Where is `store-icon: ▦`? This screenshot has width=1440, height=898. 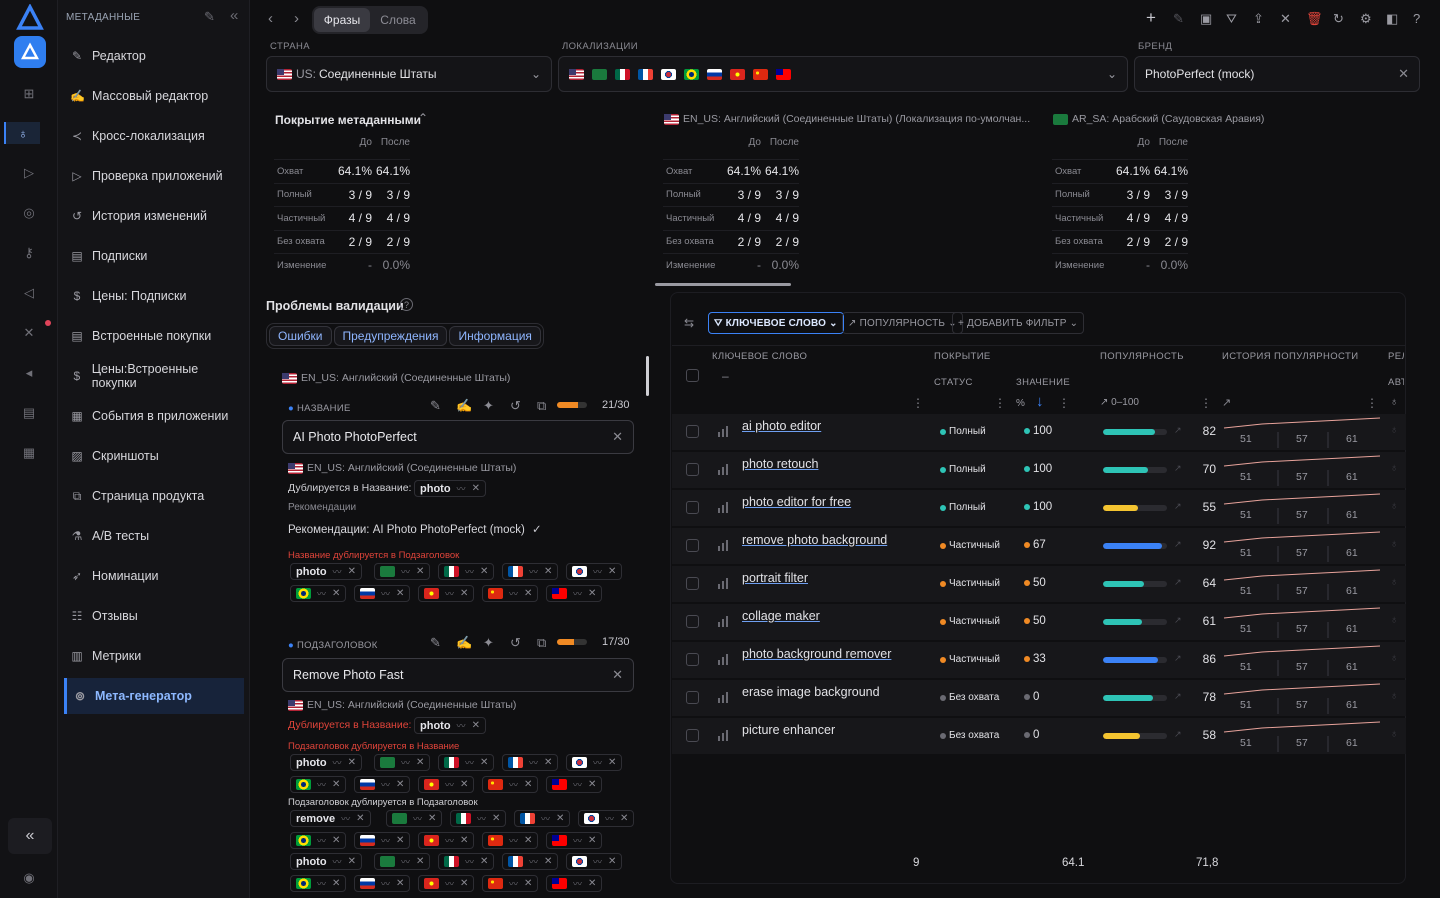 store-icon: ▦ is located at coordinates (29, 452).